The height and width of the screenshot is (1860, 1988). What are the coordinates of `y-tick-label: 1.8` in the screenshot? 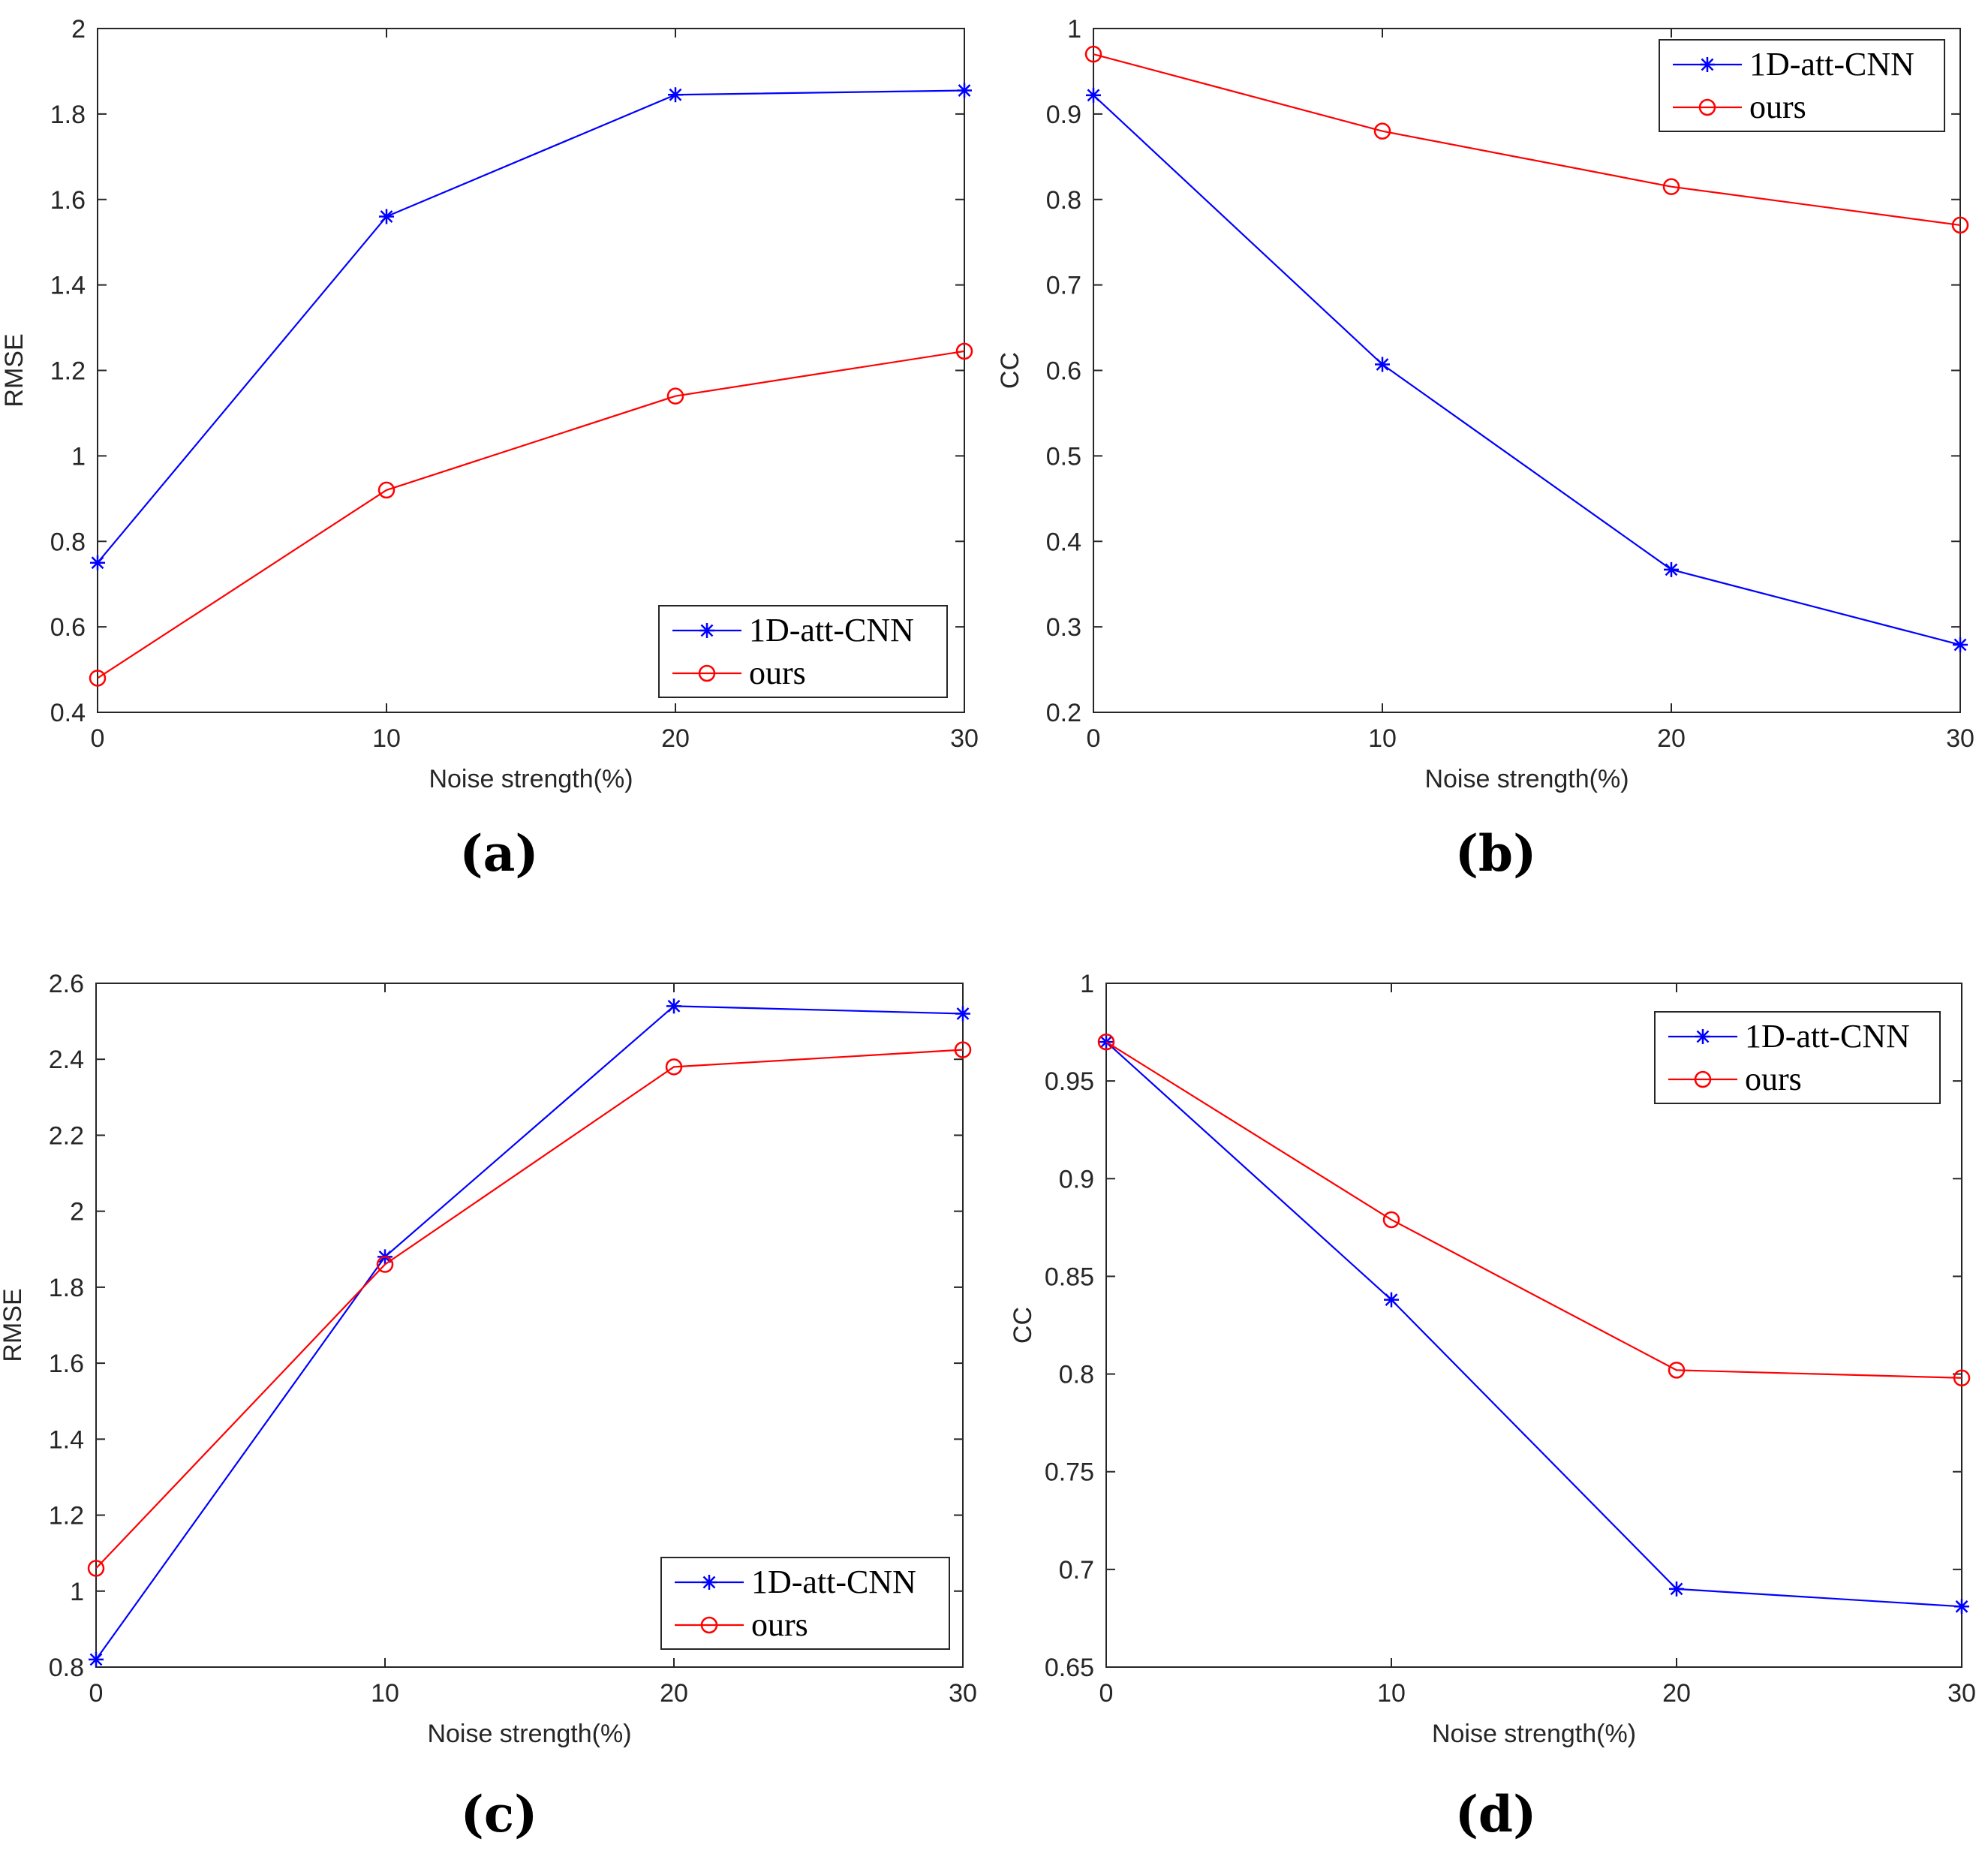 It's located at (66, 1288).